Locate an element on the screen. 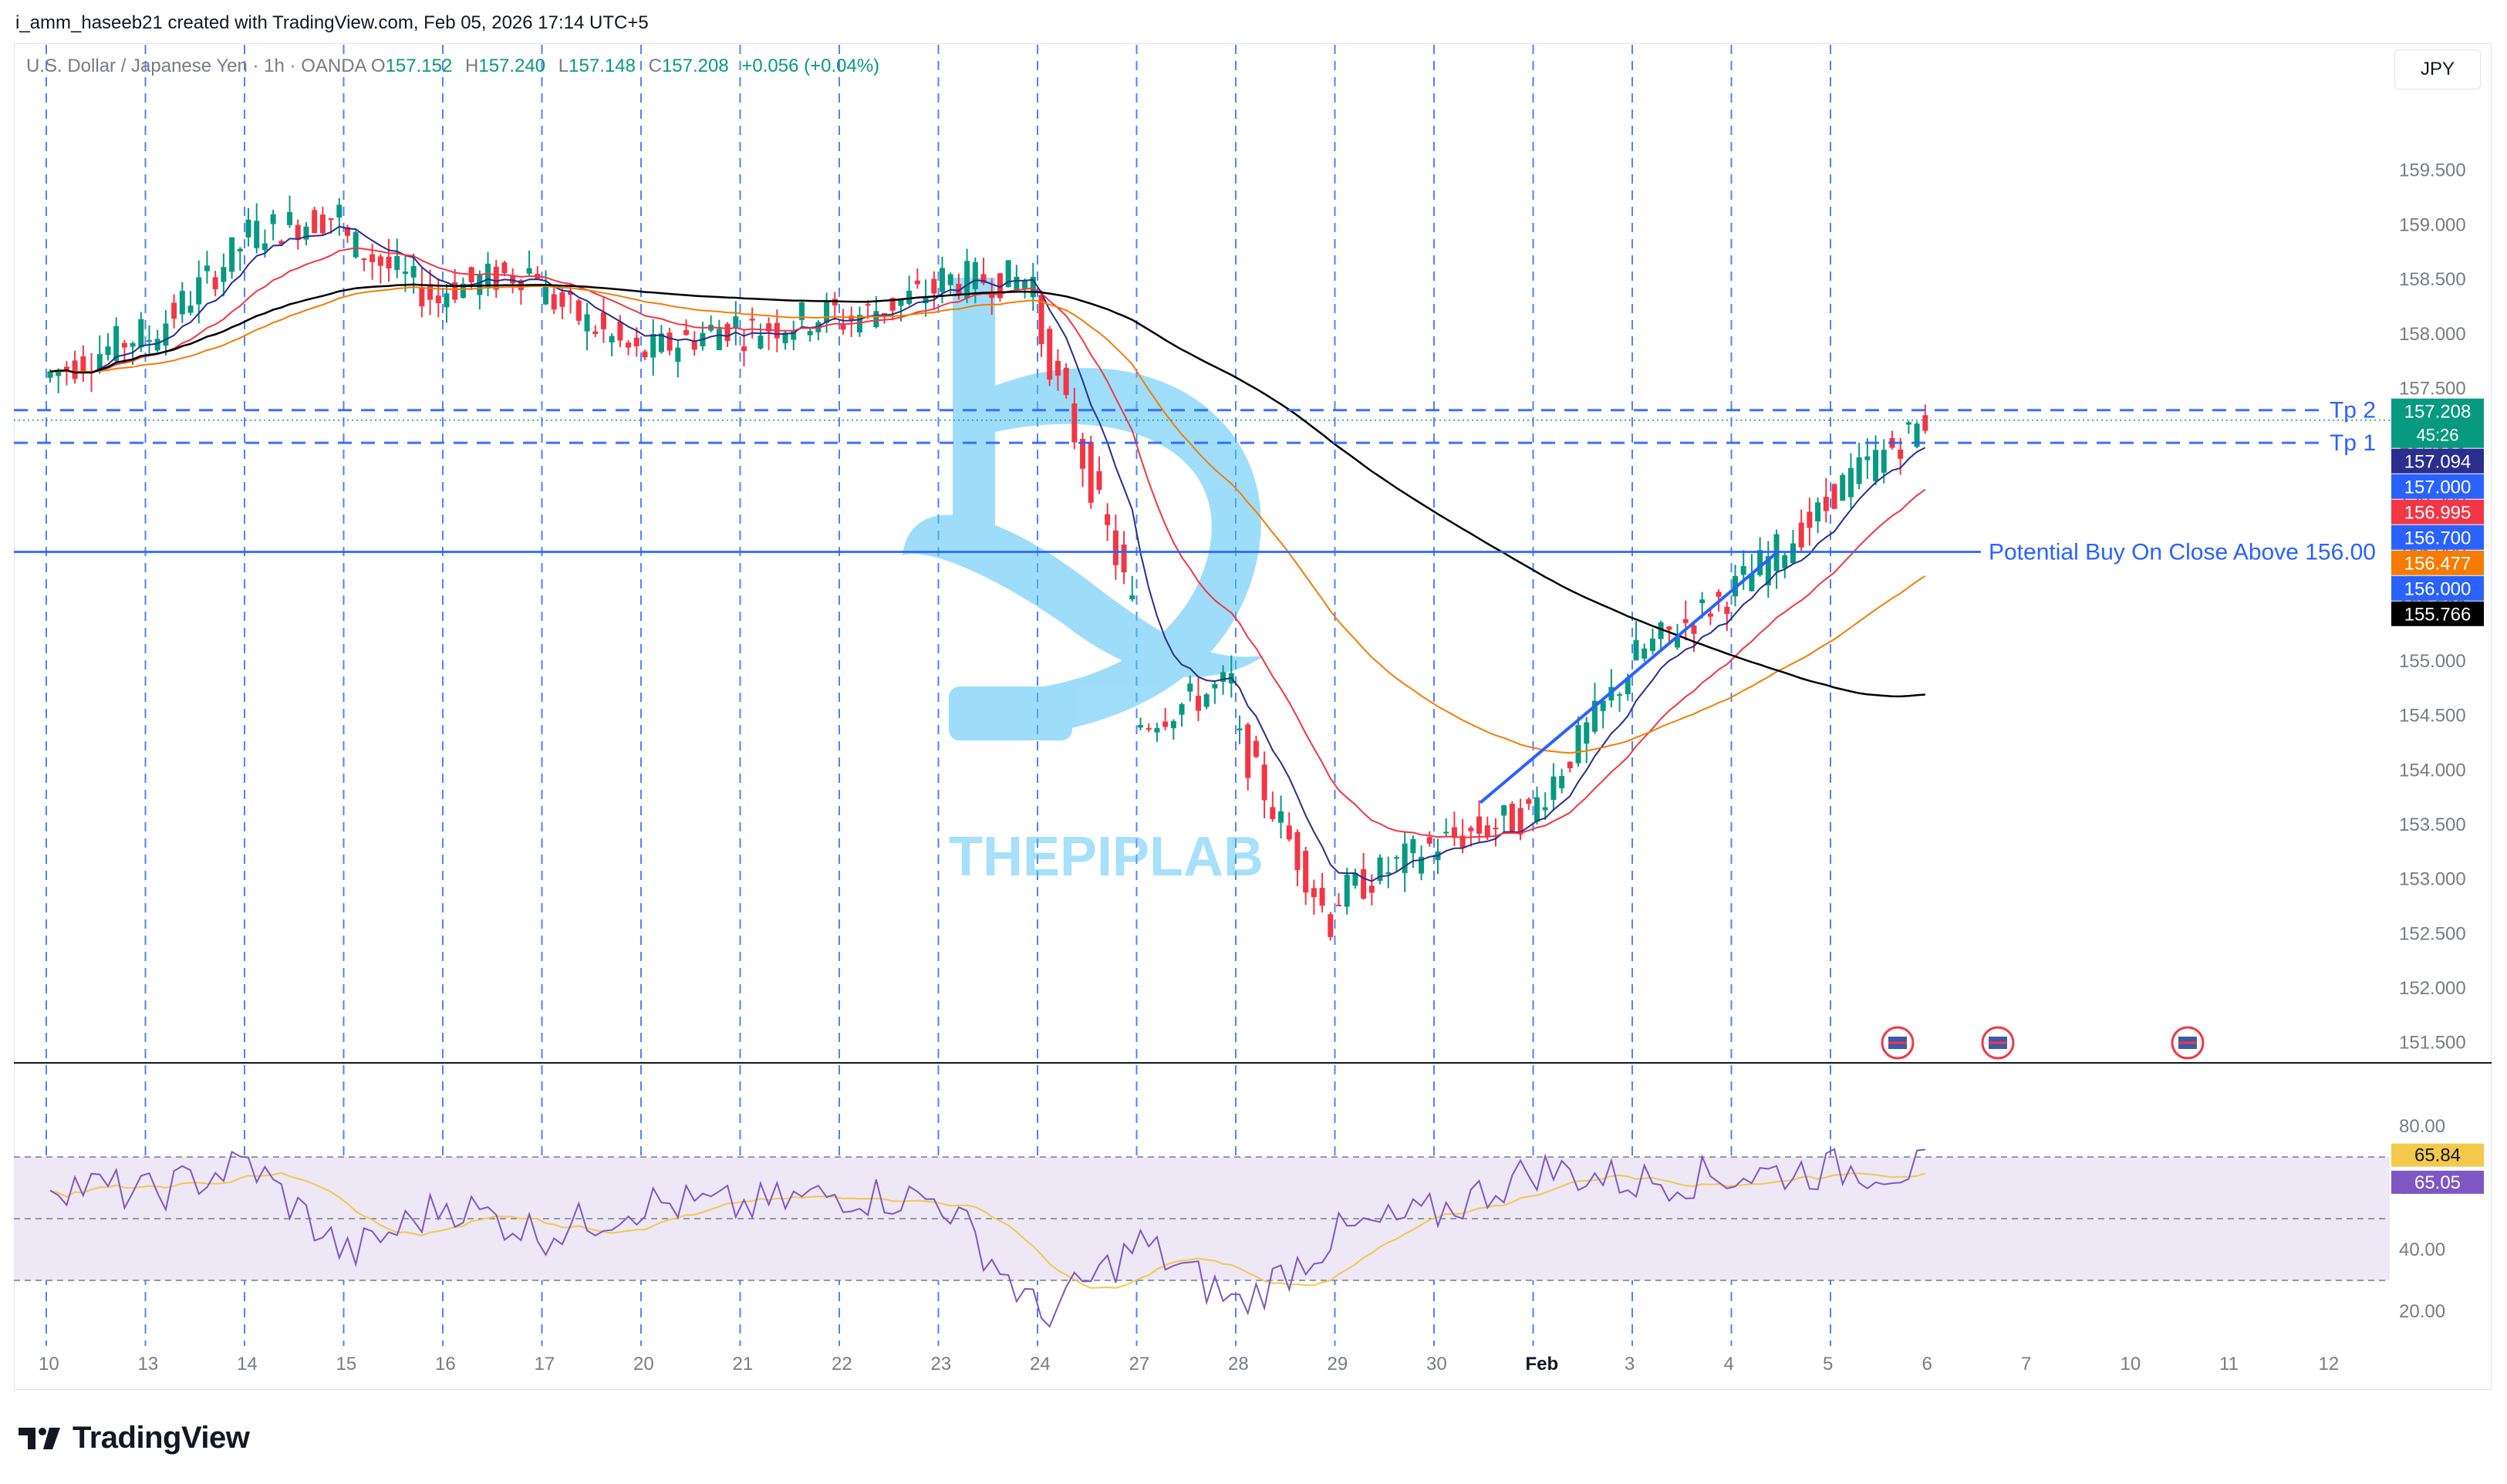 Image resolution: width=2507 pixels, height=1484 pixels. x-tick-label: 29 is located at coordinates (1338, 1364).